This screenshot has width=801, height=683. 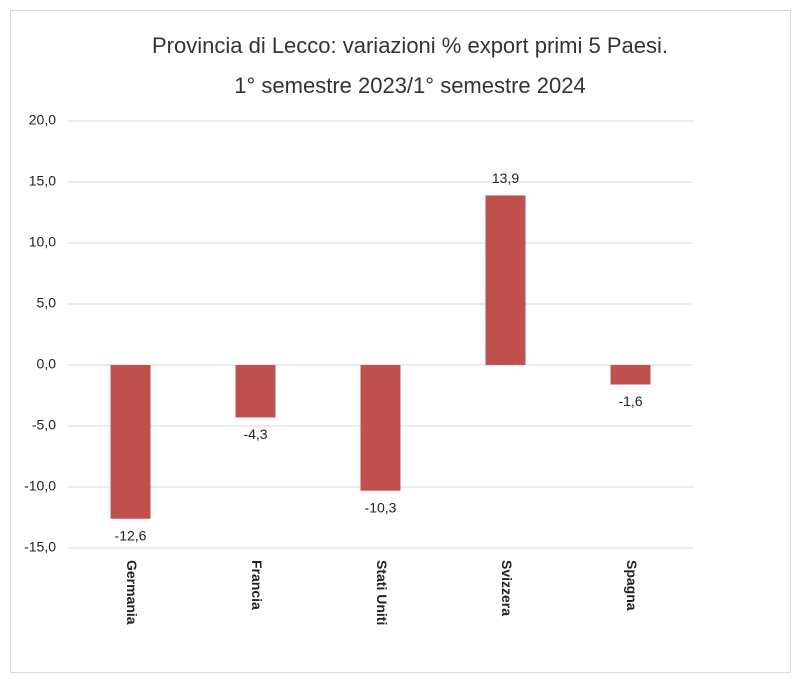 What do you see at coordinates (409, 85) in the screenshot?
I see `chart-subtitle: 1° semestre 2023/1° semestre 2024` at bounding box center [409, 85].